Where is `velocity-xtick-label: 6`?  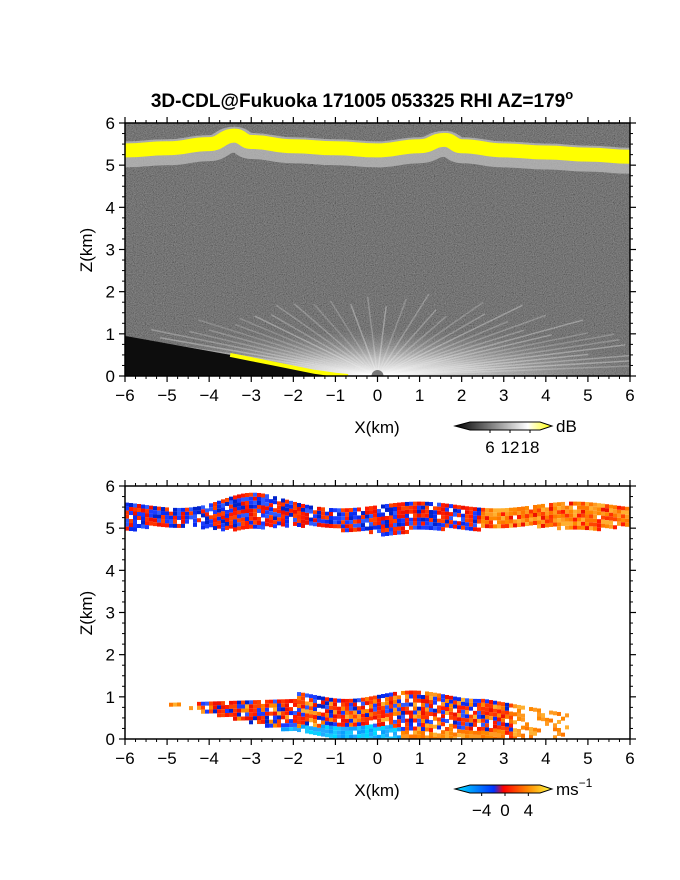
velocity-xtick-label: 6 is located at coordinates (629, 758).